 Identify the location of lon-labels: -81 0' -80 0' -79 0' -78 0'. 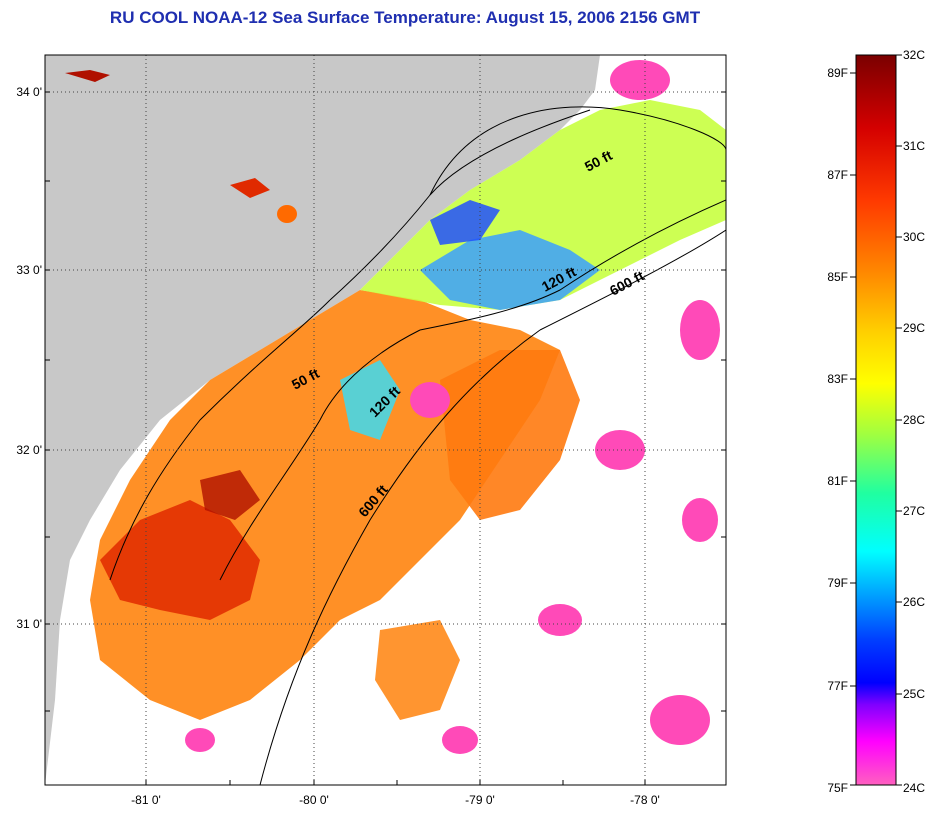
(395, 800).